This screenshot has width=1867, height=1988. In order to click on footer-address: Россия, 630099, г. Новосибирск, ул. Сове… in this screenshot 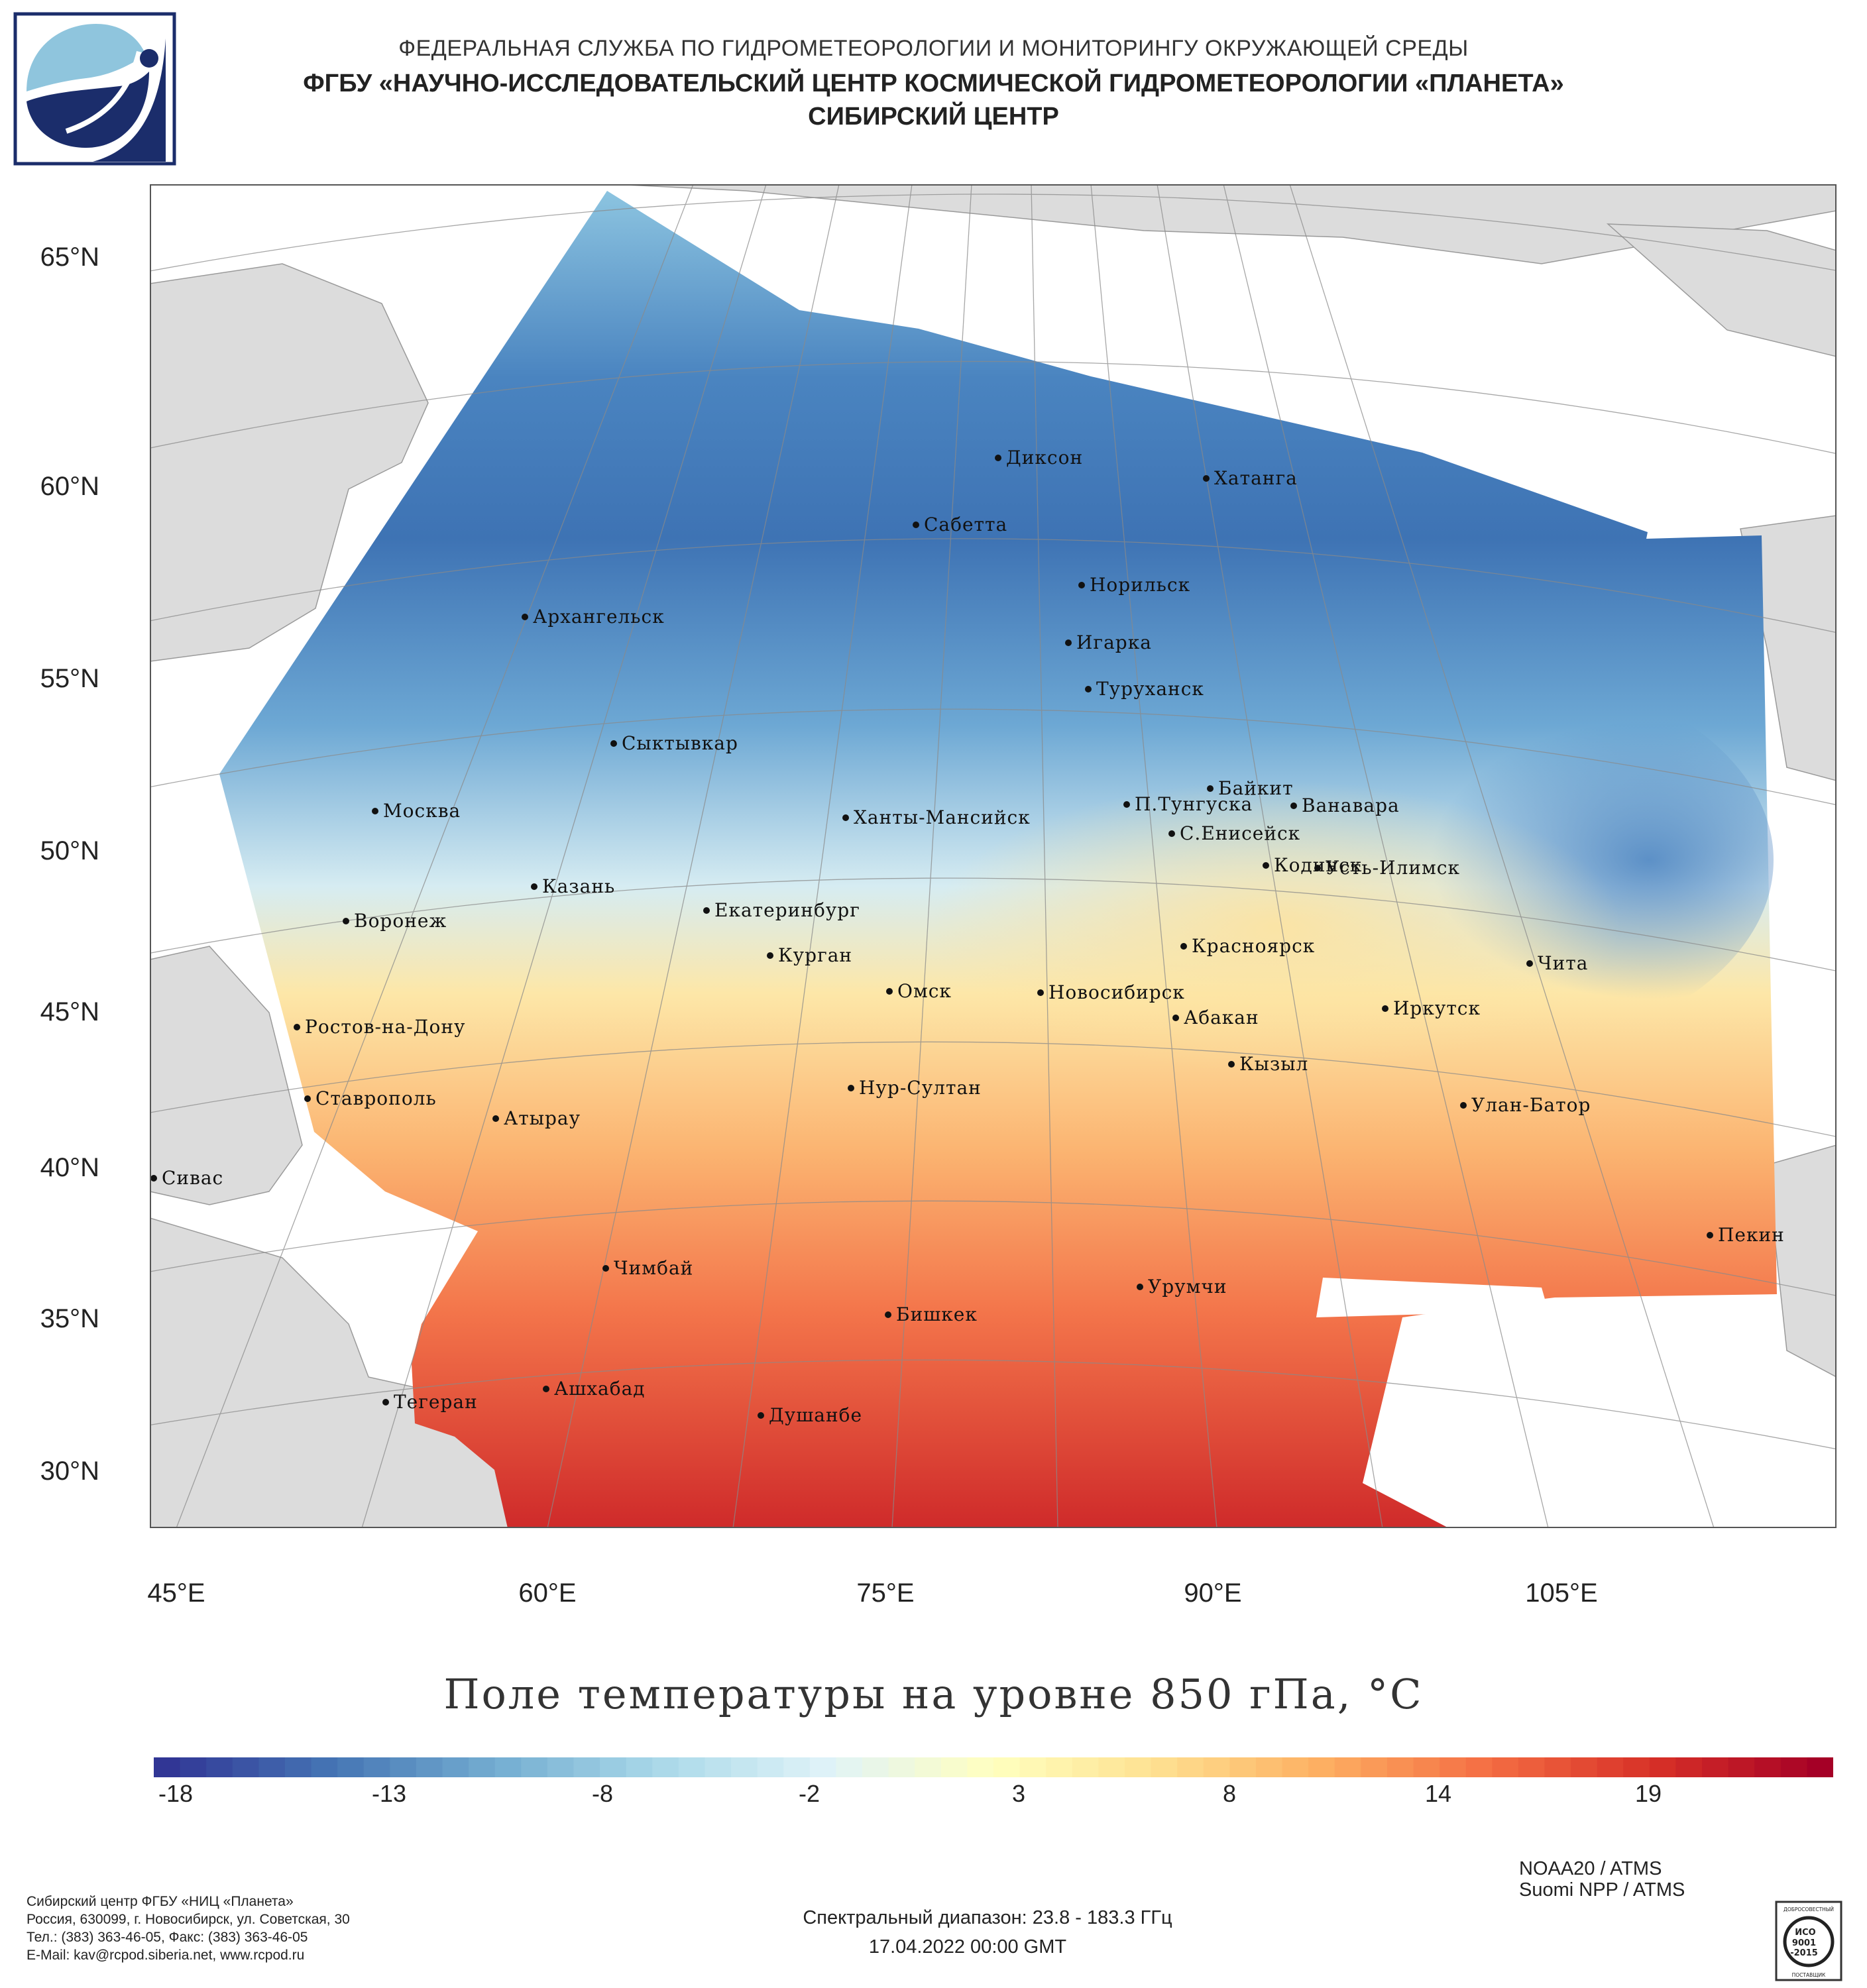, I will do `click(188, 1919)`.